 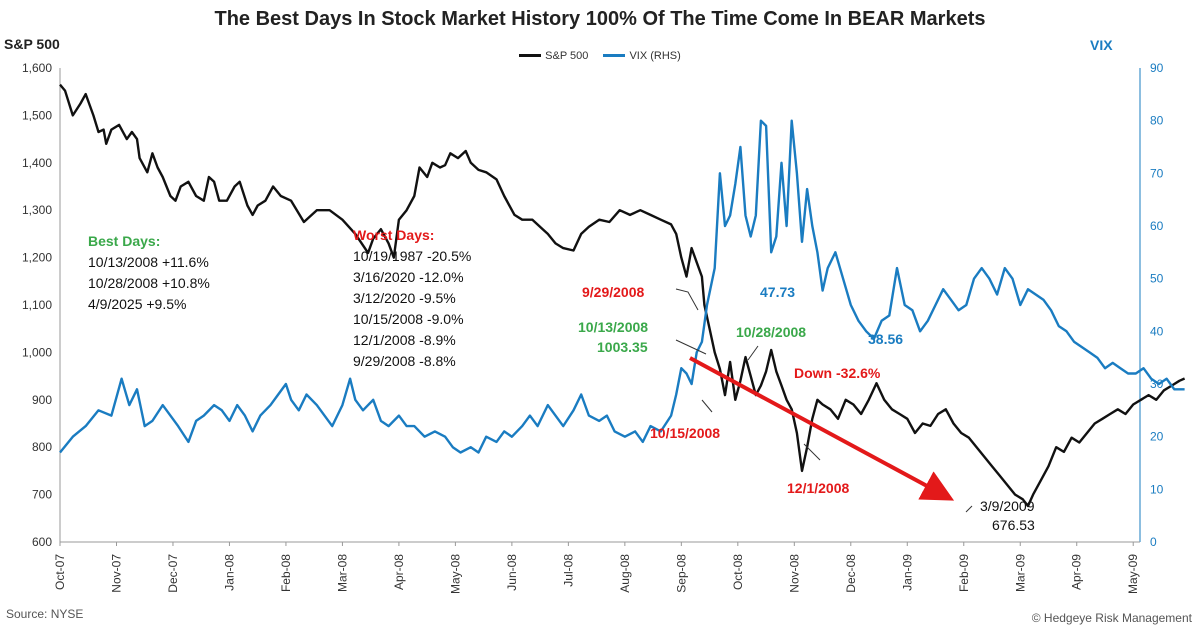 What do you see at coordinates (851, 573) in the screenshot?
I see `x-tick-label: Dec-08` at bounding box center [851, 573].